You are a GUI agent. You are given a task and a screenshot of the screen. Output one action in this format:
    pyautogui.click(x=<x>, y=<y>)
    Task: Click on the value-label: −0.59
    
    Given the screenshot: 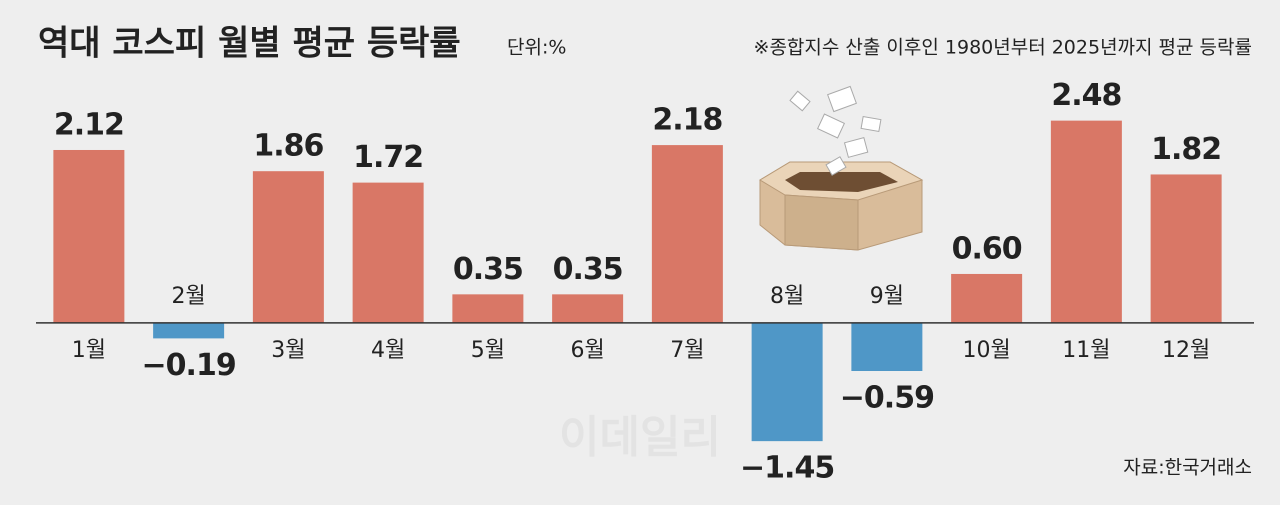 What is the action you would take?
    pyautogui.click(x=887, y=398)
    